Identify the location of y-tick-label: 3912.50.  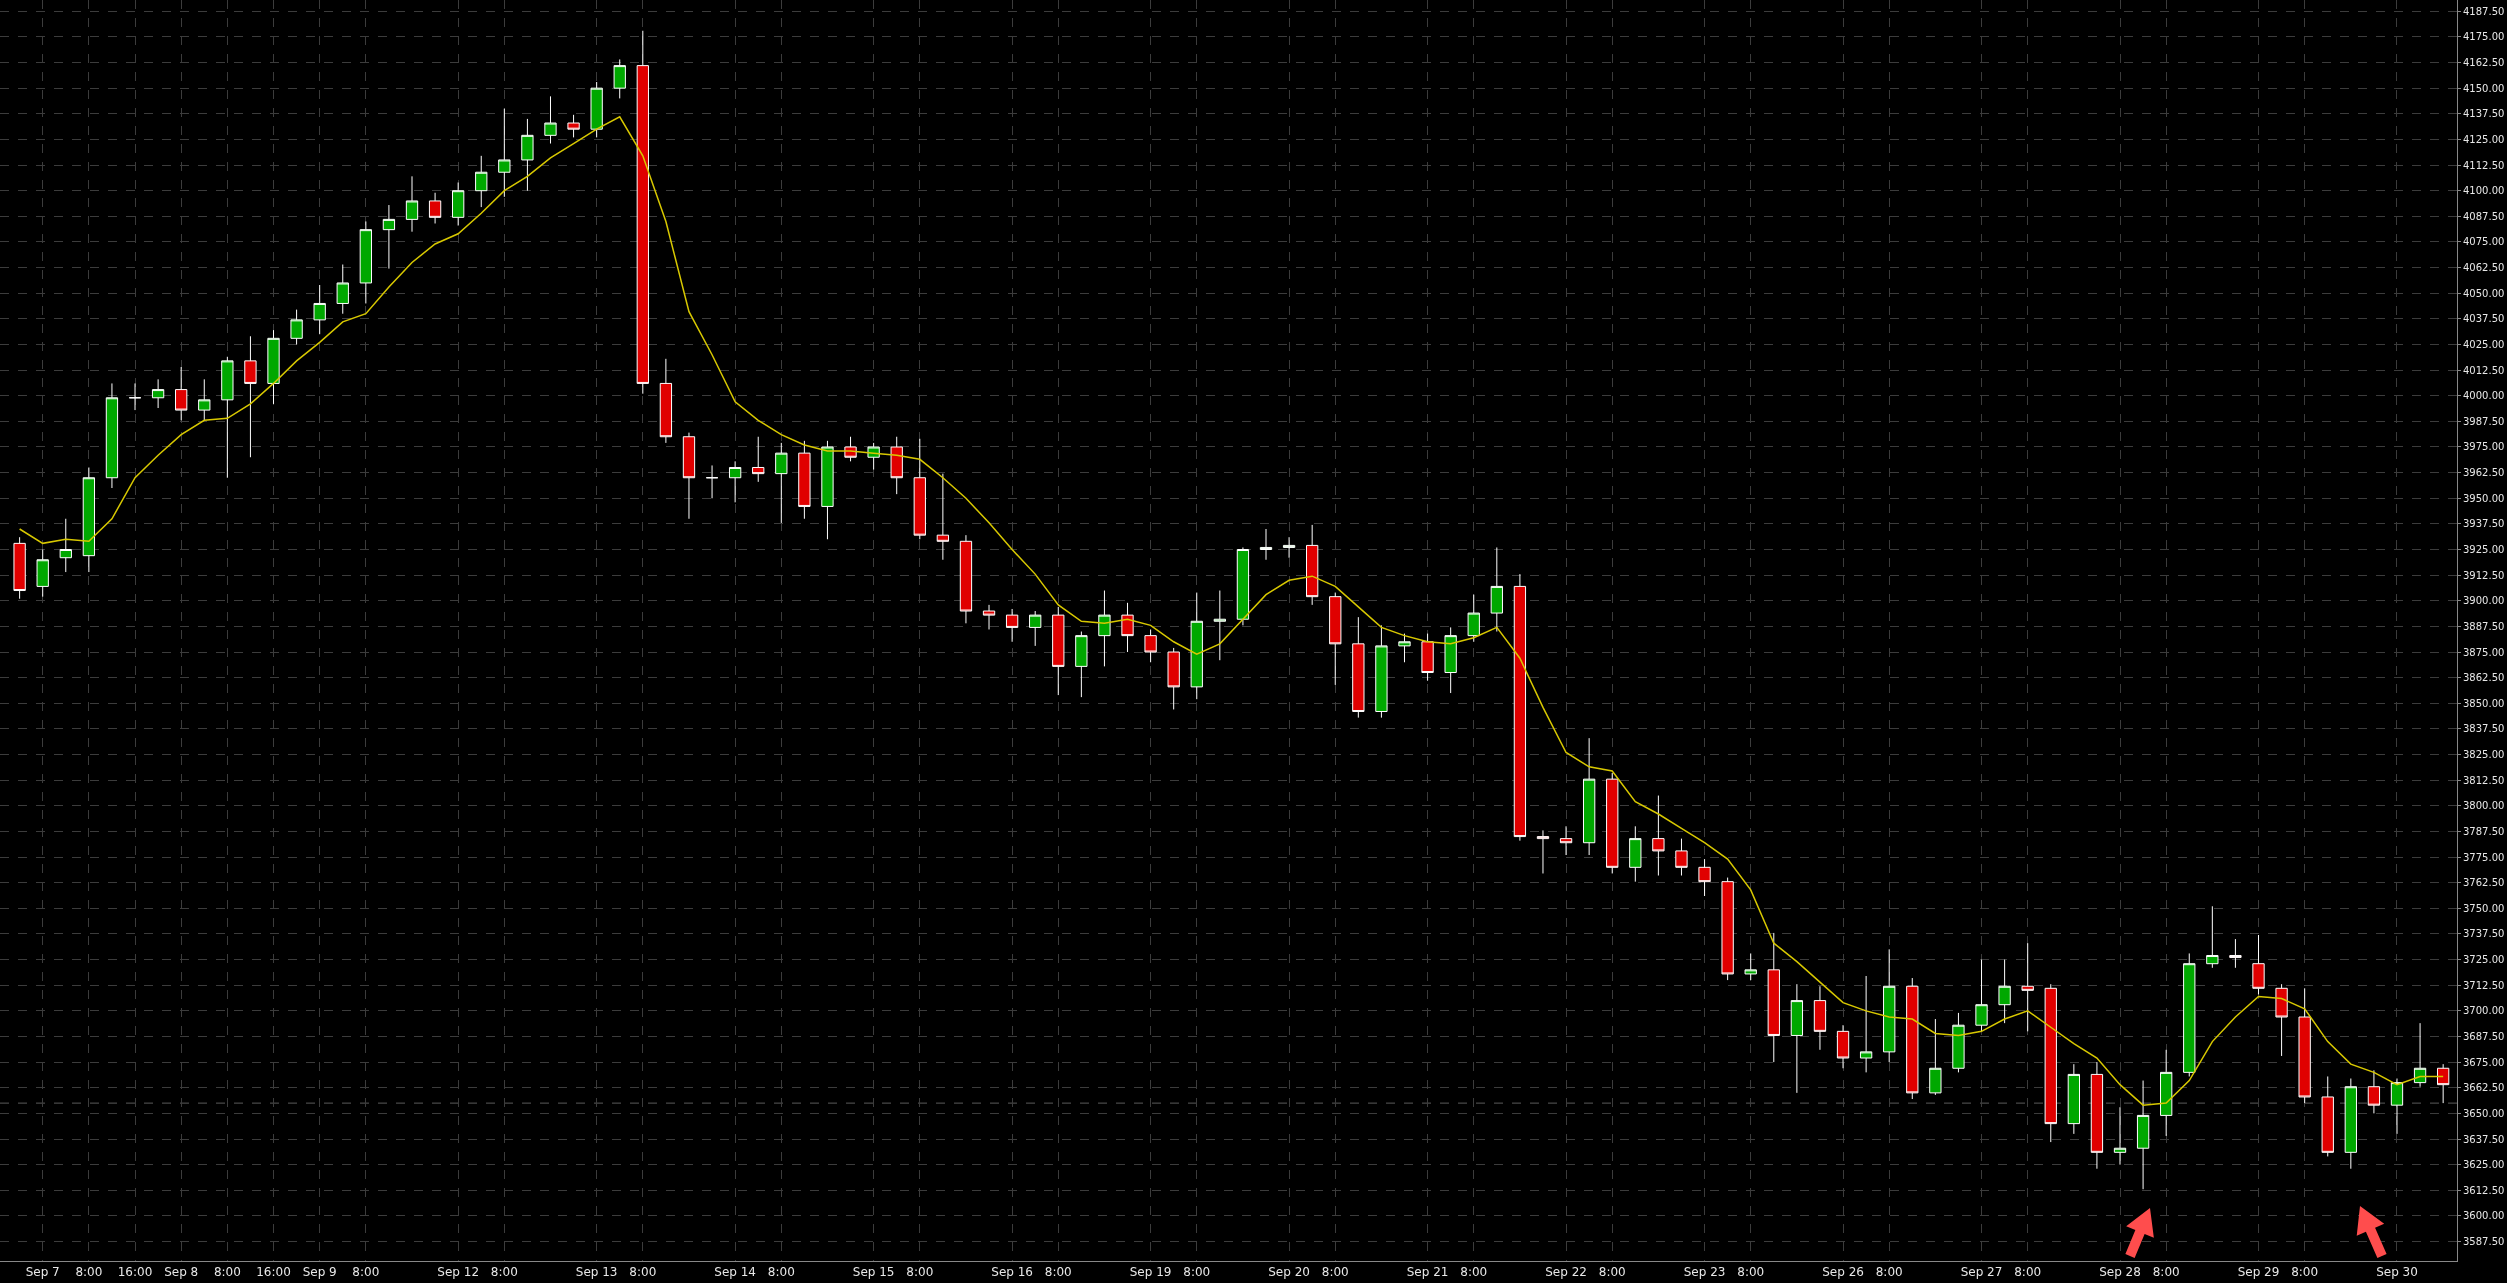
(2484, 575).